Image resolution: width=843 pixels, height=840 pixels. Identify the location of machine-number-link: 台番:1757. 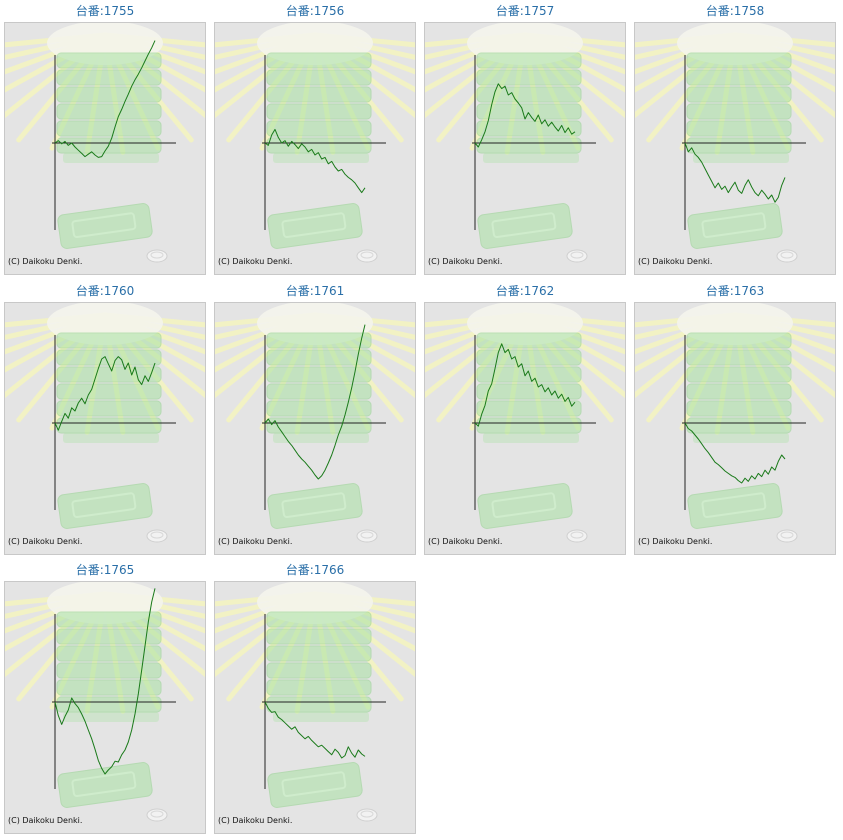
(525, 11).